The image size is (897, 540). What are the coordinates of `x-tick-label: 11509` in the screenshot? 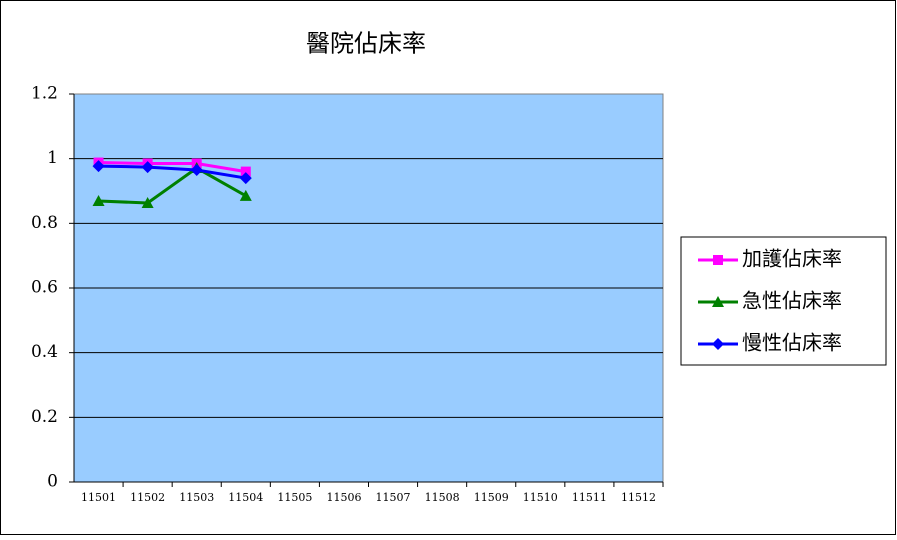 It's located at (491, 497).